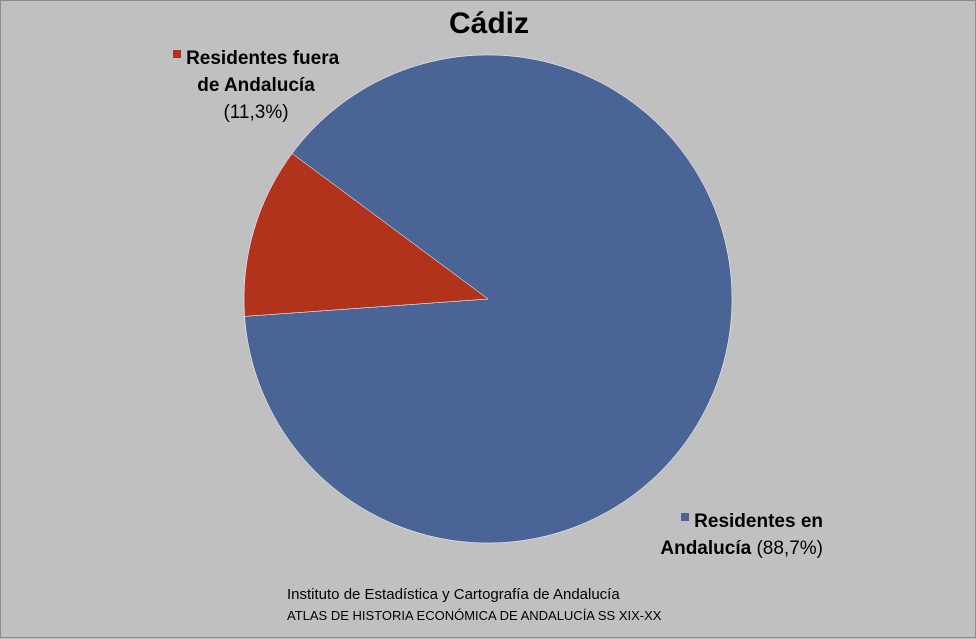 This screenshot has height=639, width=976. I want to click on label-name-line1: Residentes fuera, so click(263, 58).